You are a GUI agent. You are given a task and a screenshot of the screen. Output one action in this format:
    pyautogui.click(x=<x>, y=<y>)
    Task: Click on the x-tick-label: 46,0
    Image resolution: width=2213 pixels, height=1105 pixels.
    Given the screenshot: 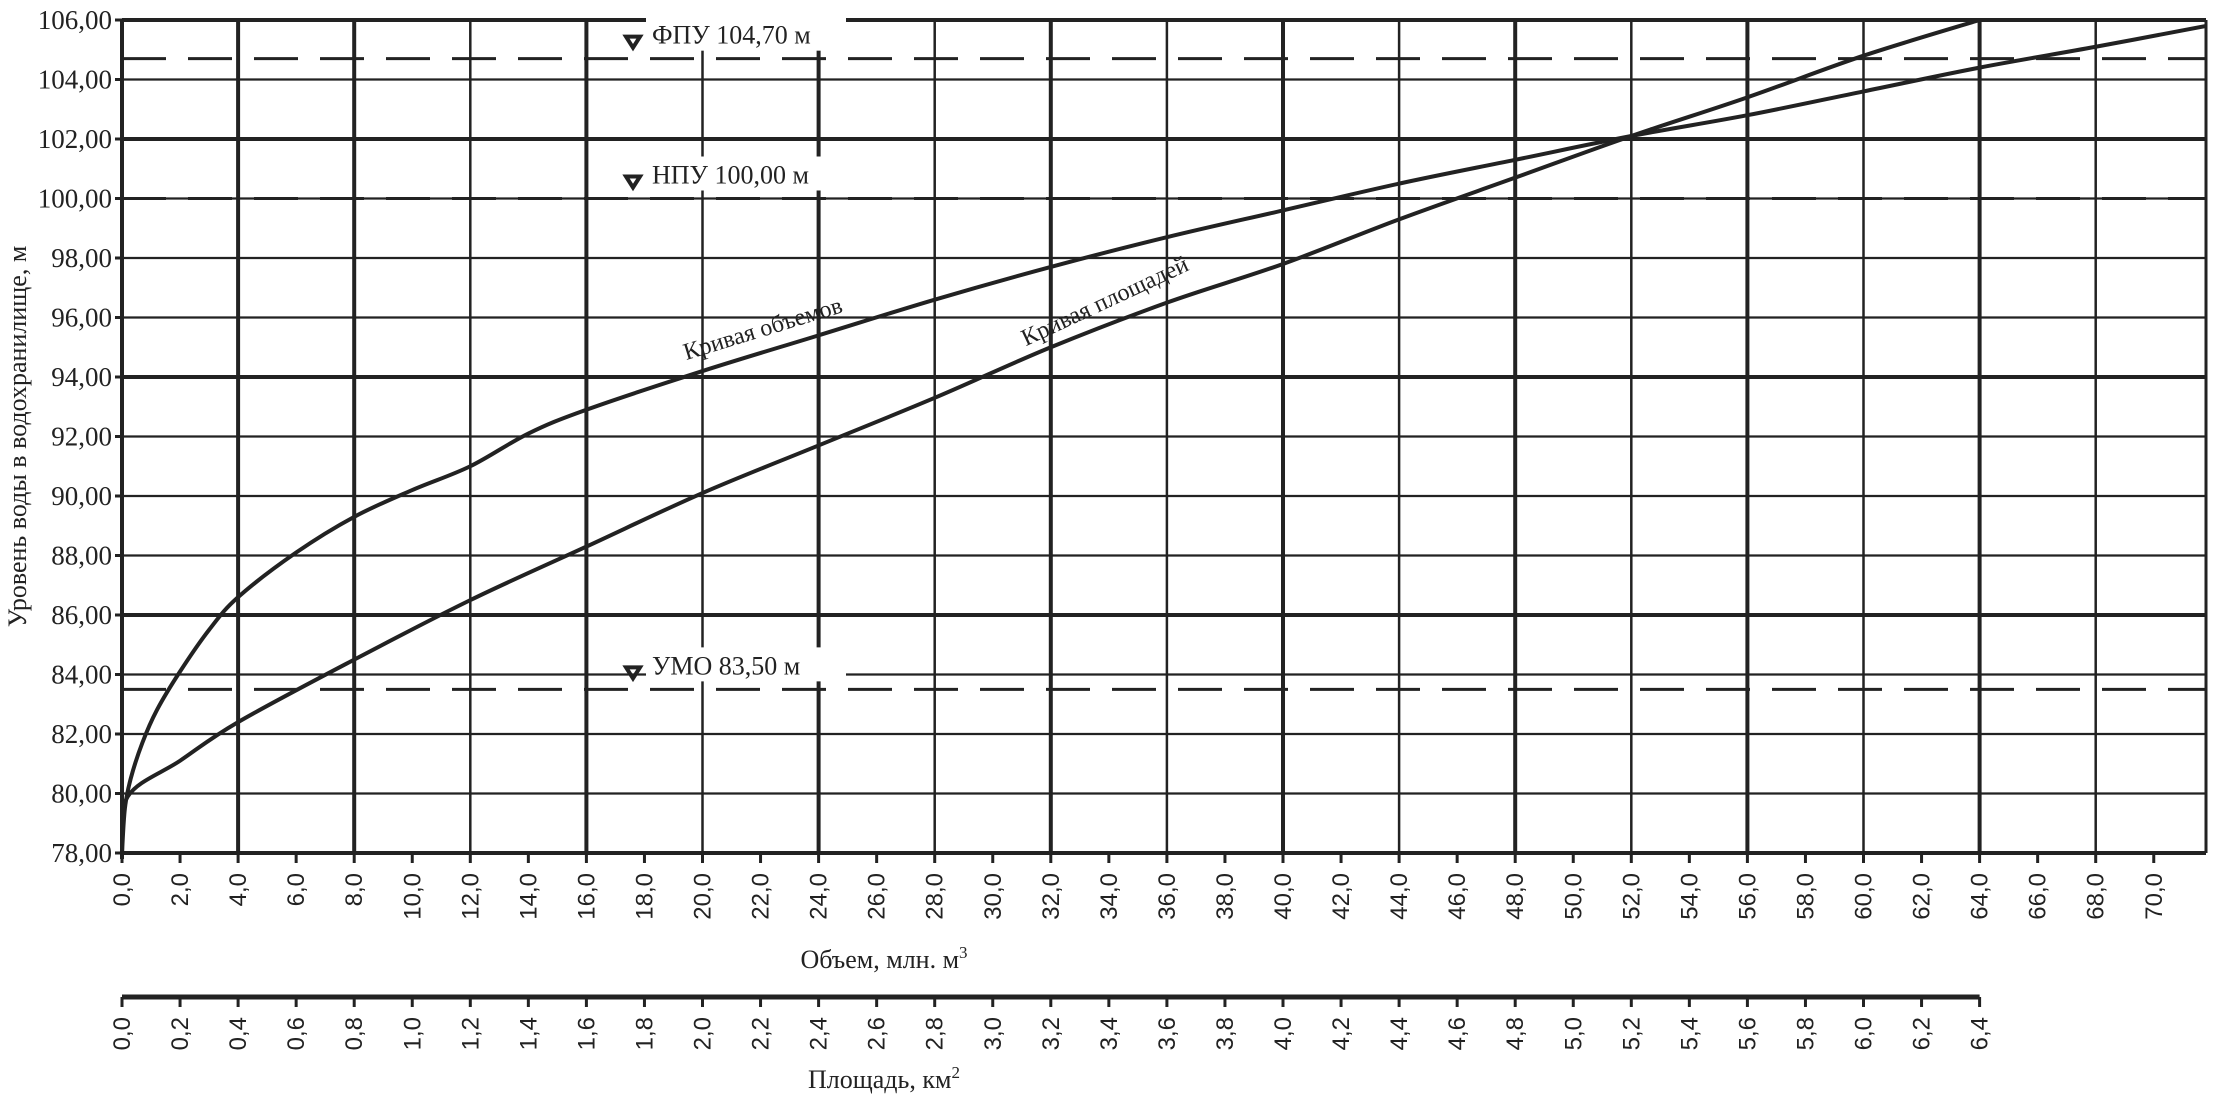 What is the action you would take?
    pyautogui.click(x=1457, y=896)
    